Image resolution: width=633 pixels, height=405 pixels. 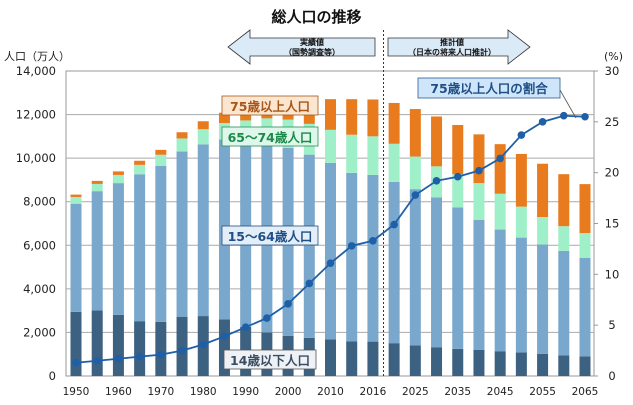 I want to click on y2-tick-label: 25, so click(x=612, y=122).